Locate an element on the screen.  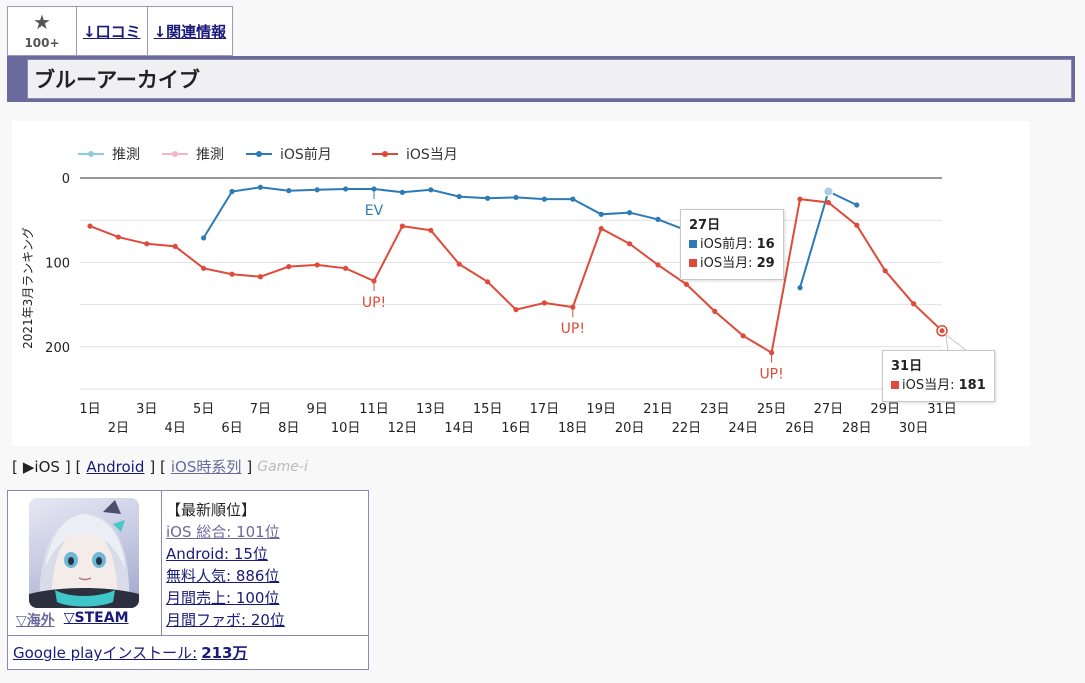
x-tick-label: 2日 is located at coordinates (118, 428).